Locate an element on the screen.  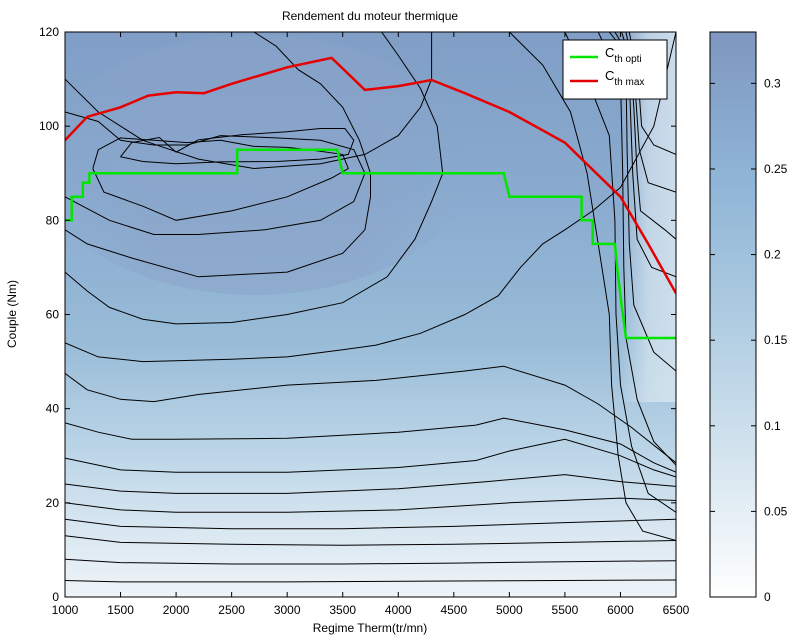
x-tick-label: 3500 is located at coordinates (342, 610).